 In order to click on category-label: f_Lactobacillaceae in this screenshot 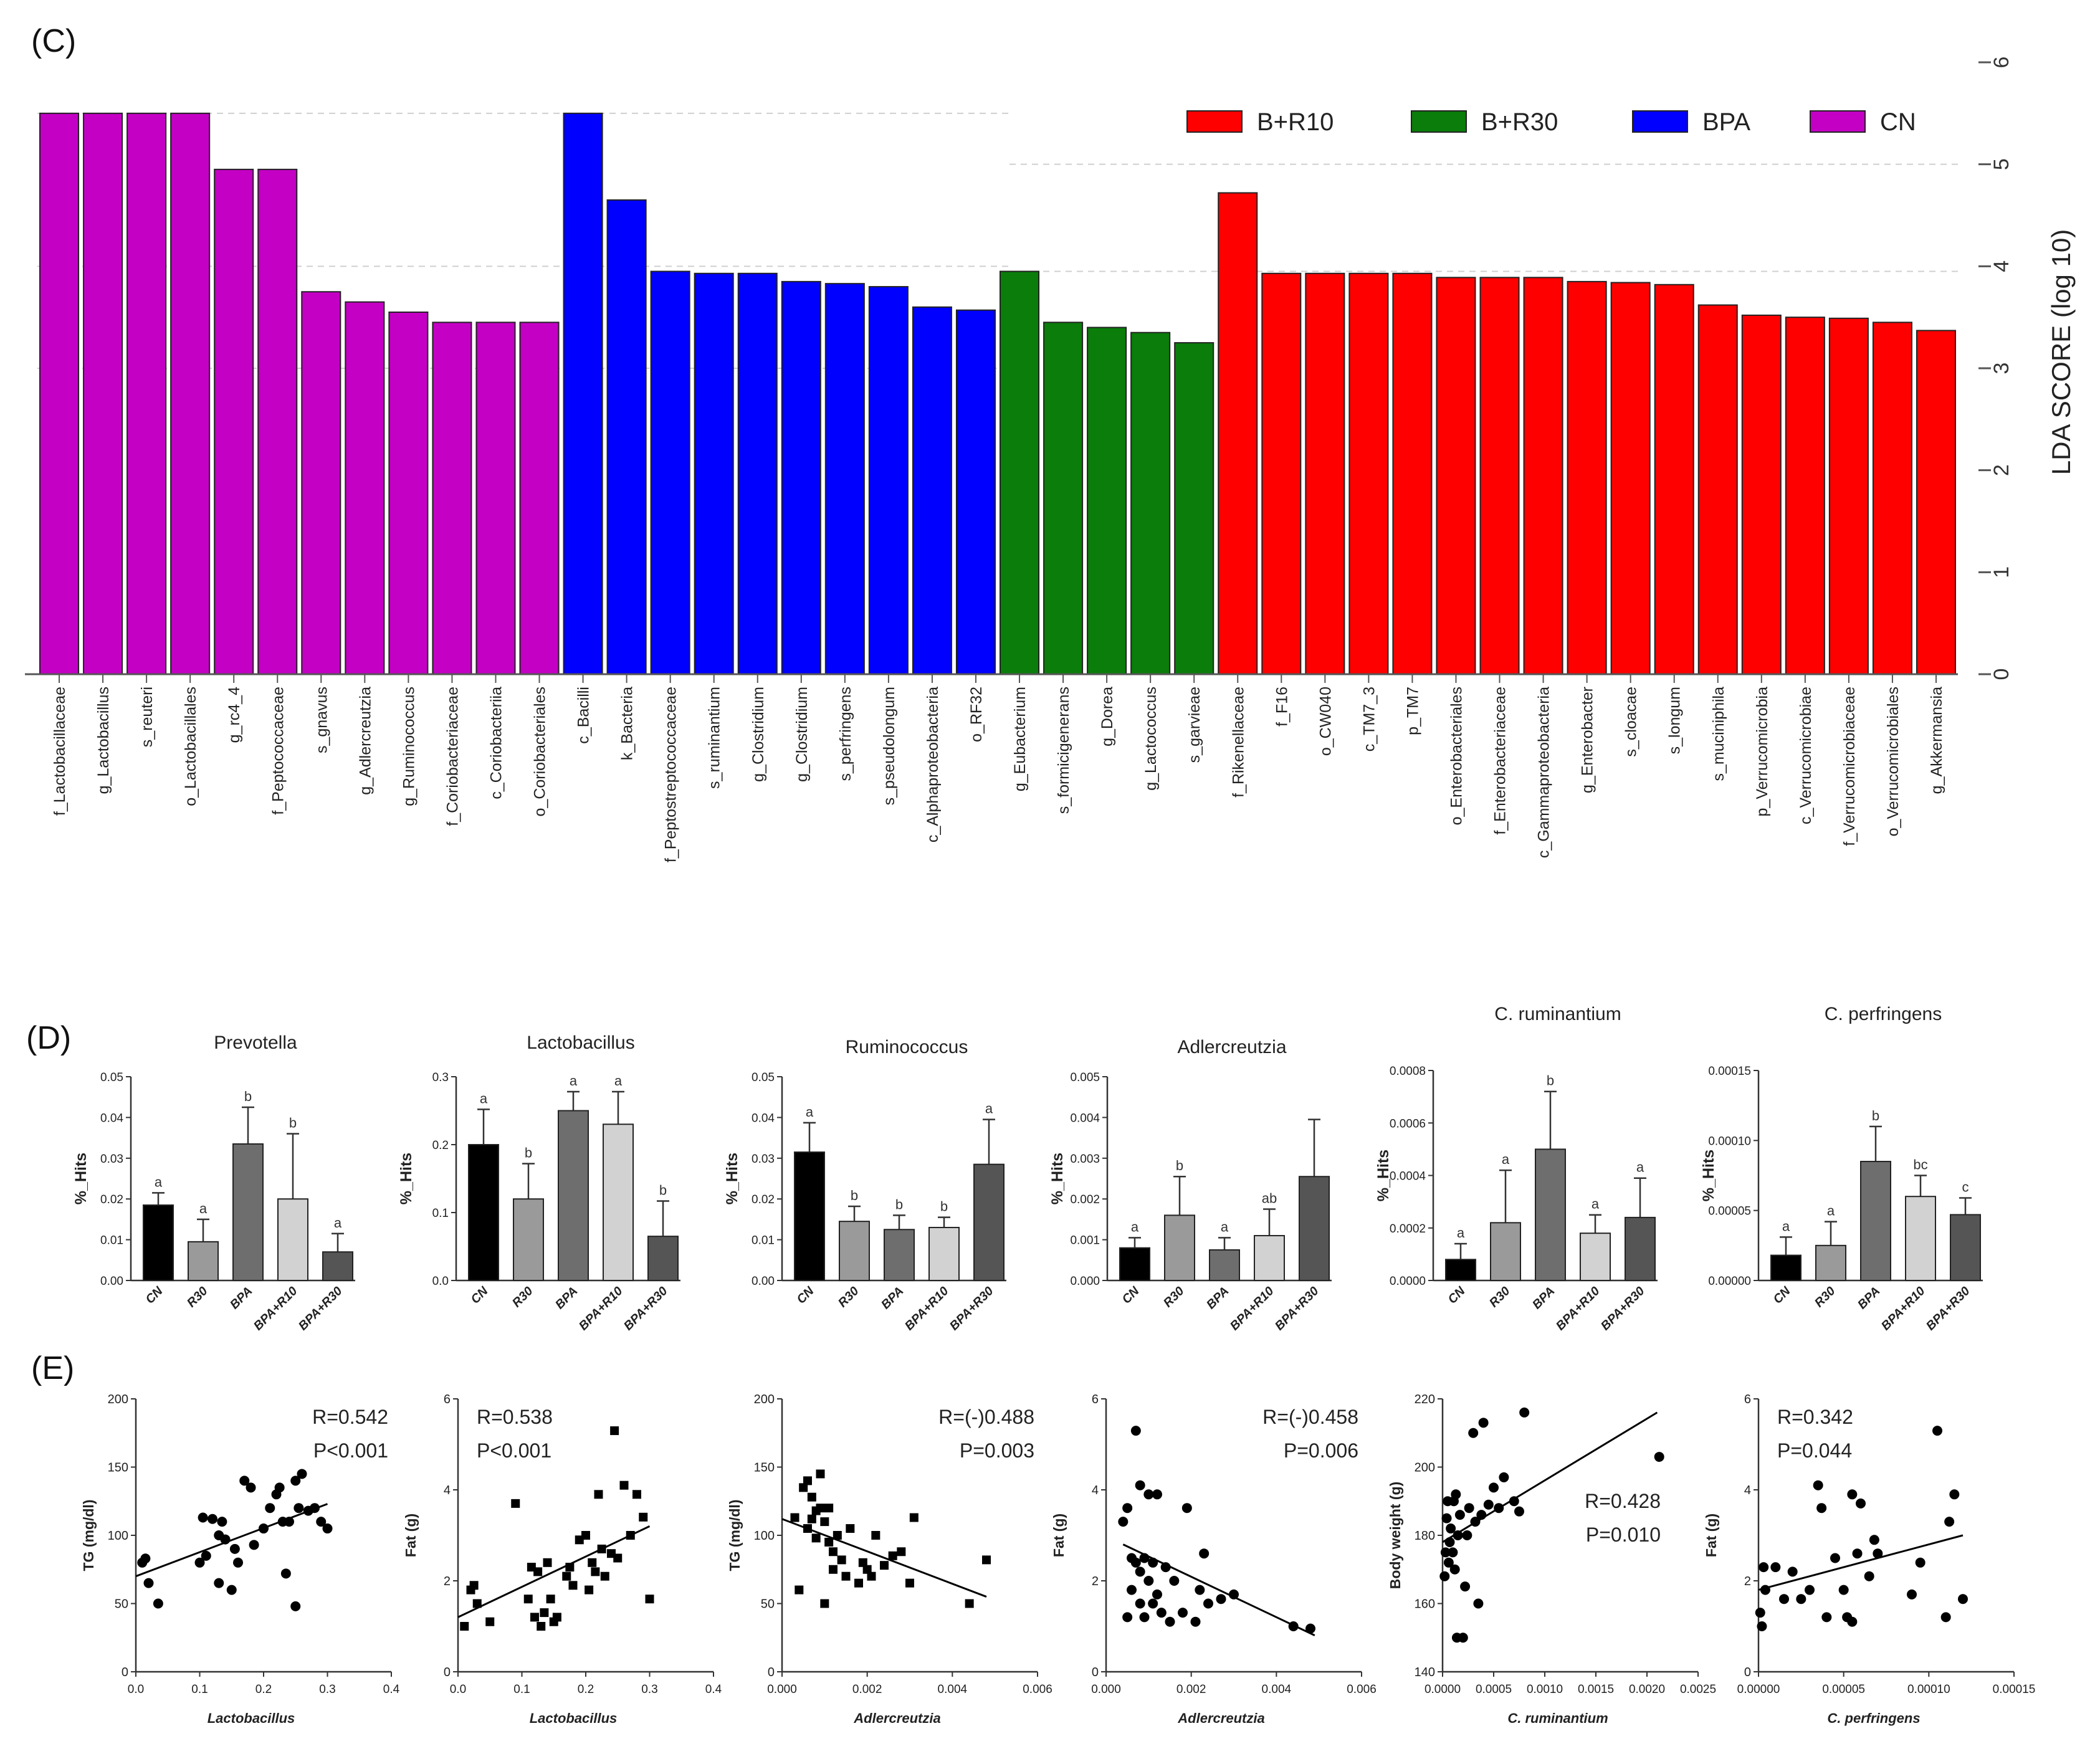, I will do `click(60, 751)`.